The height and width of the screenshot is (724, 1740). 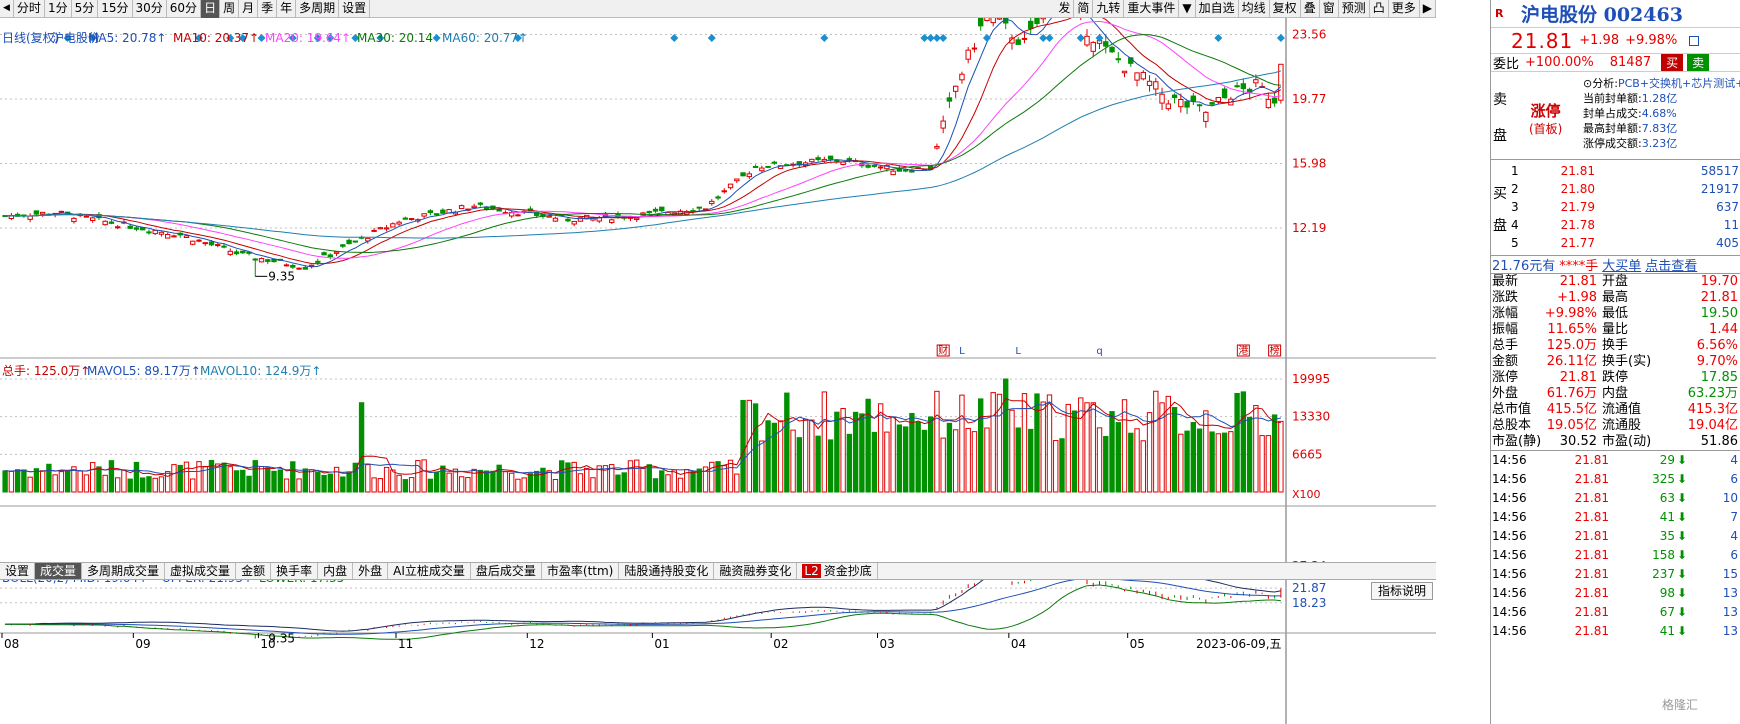 What do you see at coordinates (184, 9) in the screenshot?
I see `period-tab: 60分` at bounding box center [184, 9].